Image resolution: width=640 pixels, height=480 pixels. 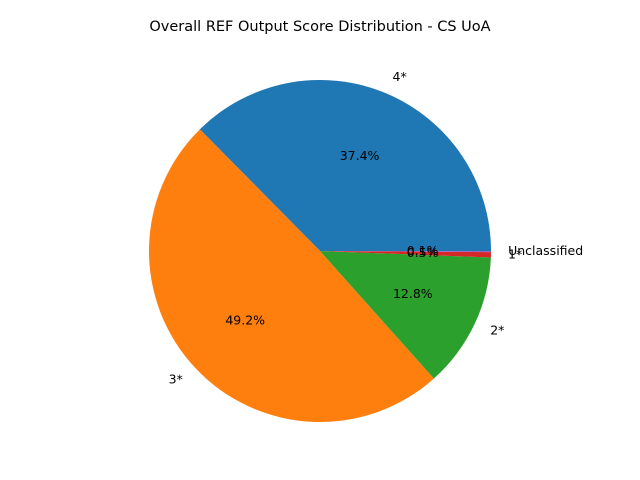 I want to click on slice-label-3: 1*, so click(x=515, y=254).